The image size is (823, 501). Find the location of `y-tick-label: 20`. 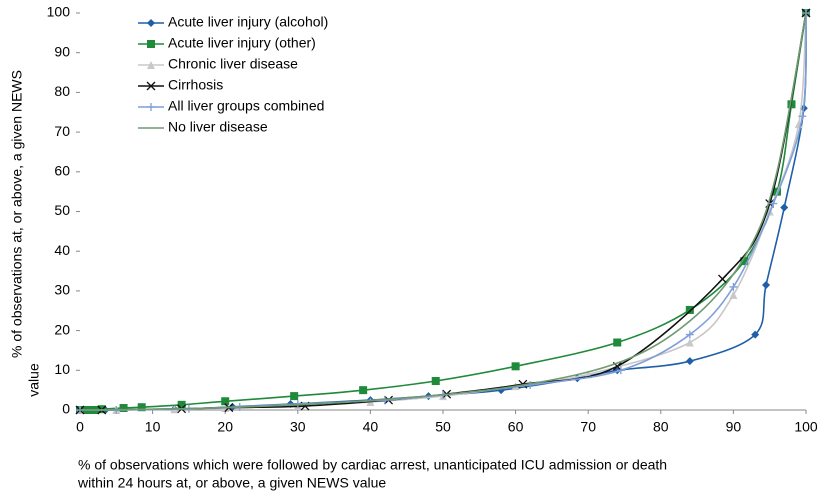

y-tick-label: 20 is located at coordinates (62, 329).